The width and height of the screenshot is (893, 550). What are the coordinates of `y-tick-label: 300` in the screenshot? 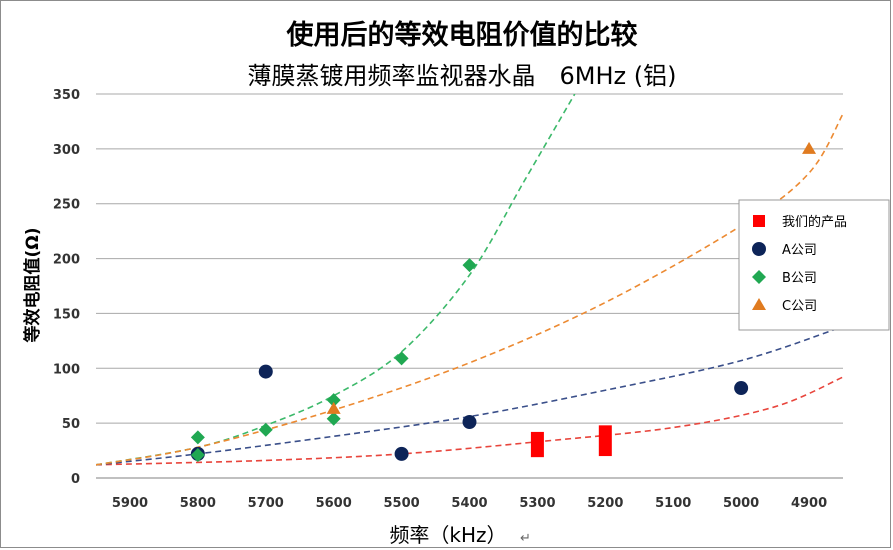 It's located at (66, 150).